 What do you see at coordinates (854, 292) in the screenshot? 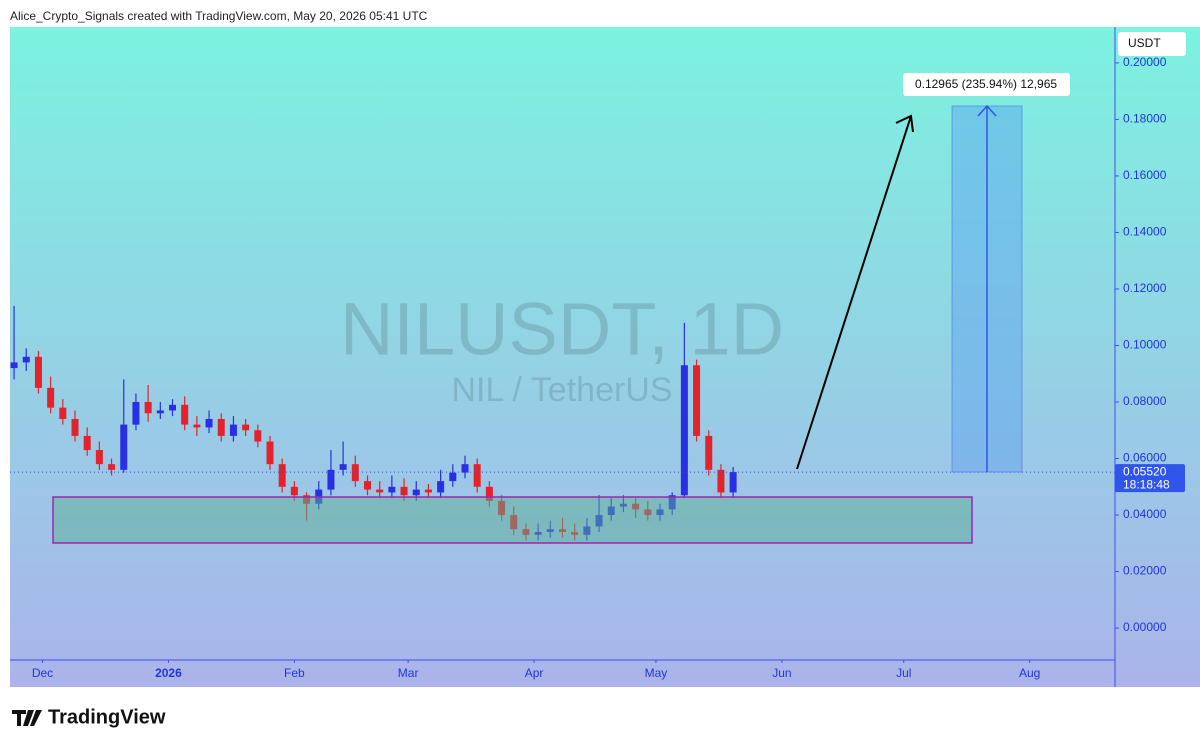
I see `arrow` at bounding box center [854, 292].